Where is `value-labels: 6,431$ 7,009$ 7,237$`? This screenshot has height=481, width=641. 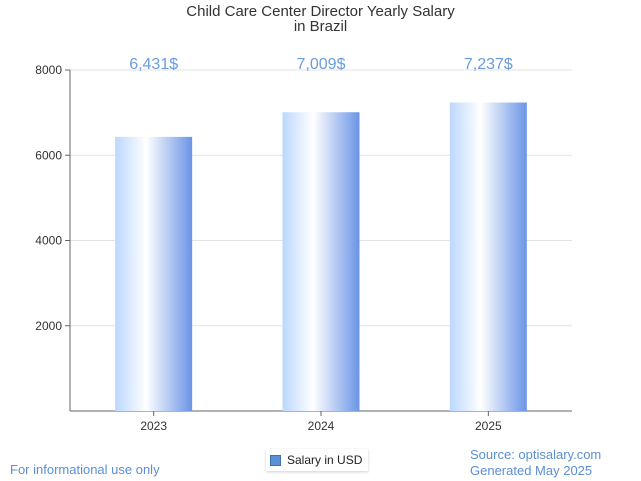
value-labels: 6,431$ 7,009$ 7,237$ is located at coordinates (321, 64).